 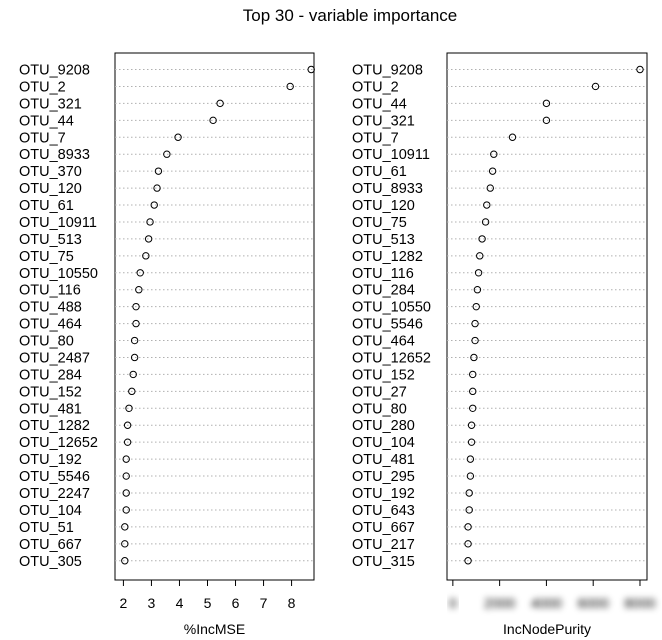 I want to click on variable-label: OTU_152, so click(x=383, y=375).